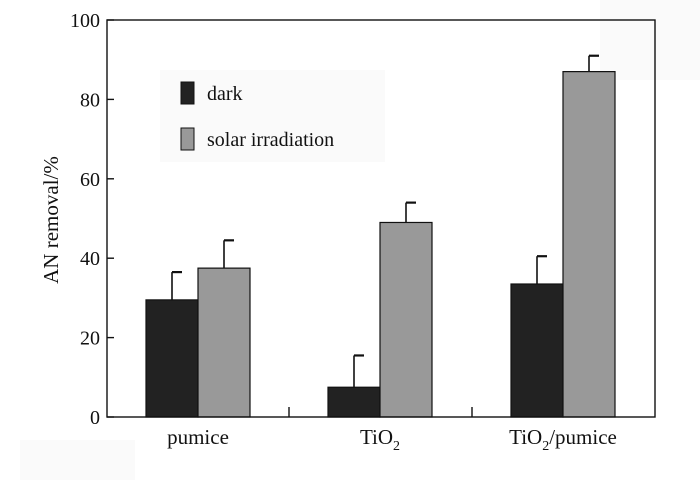 The width and height of the screenshot is (700, 481). I want to click on y-ticks-group: 0 20 40 60 80 100, so click(92, 219).